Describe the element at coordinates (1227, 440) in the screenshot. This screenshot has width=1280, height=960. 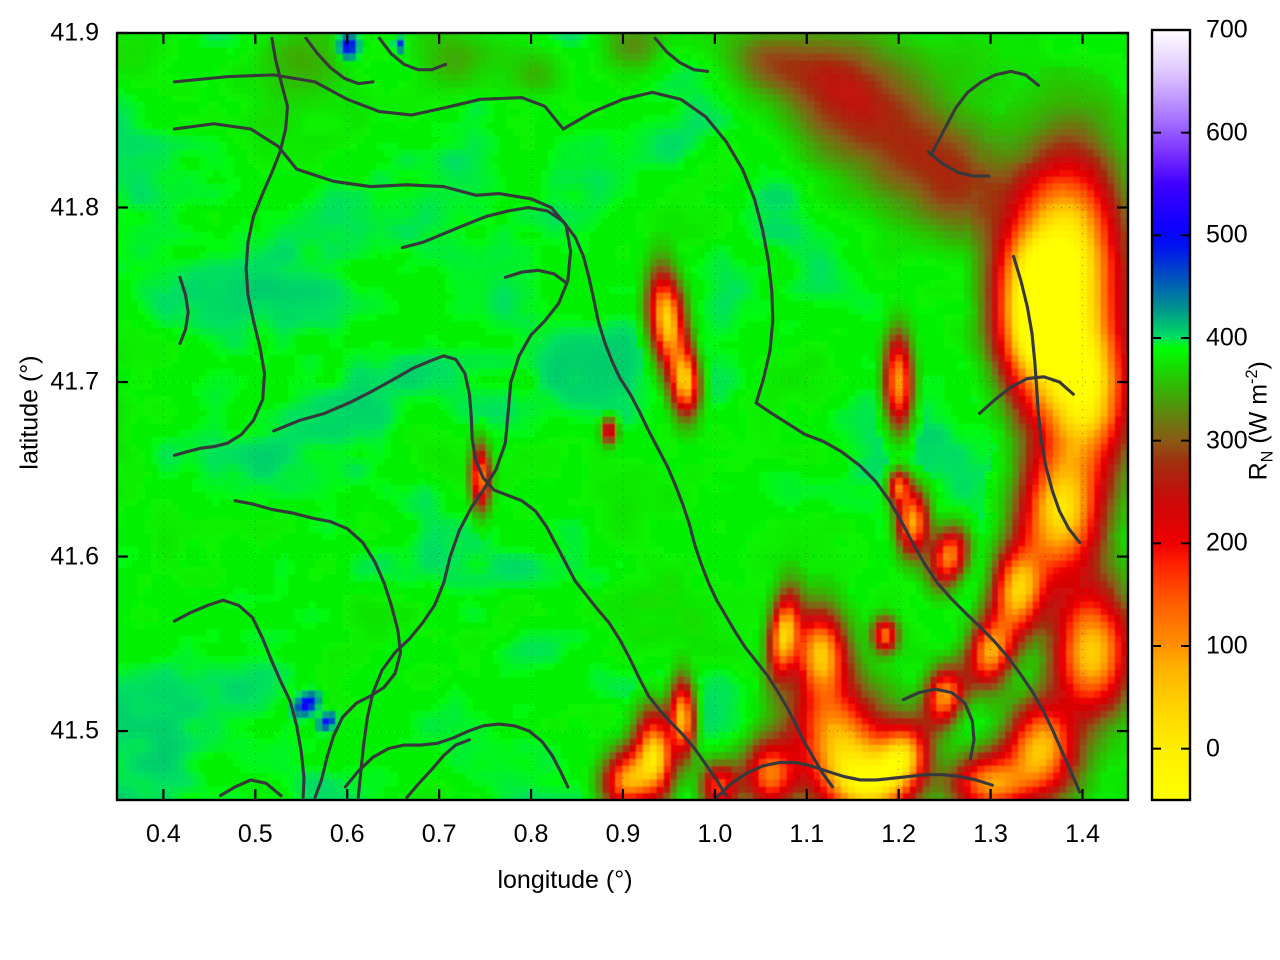
I see `colorbar-tick-300: 300` at that location.